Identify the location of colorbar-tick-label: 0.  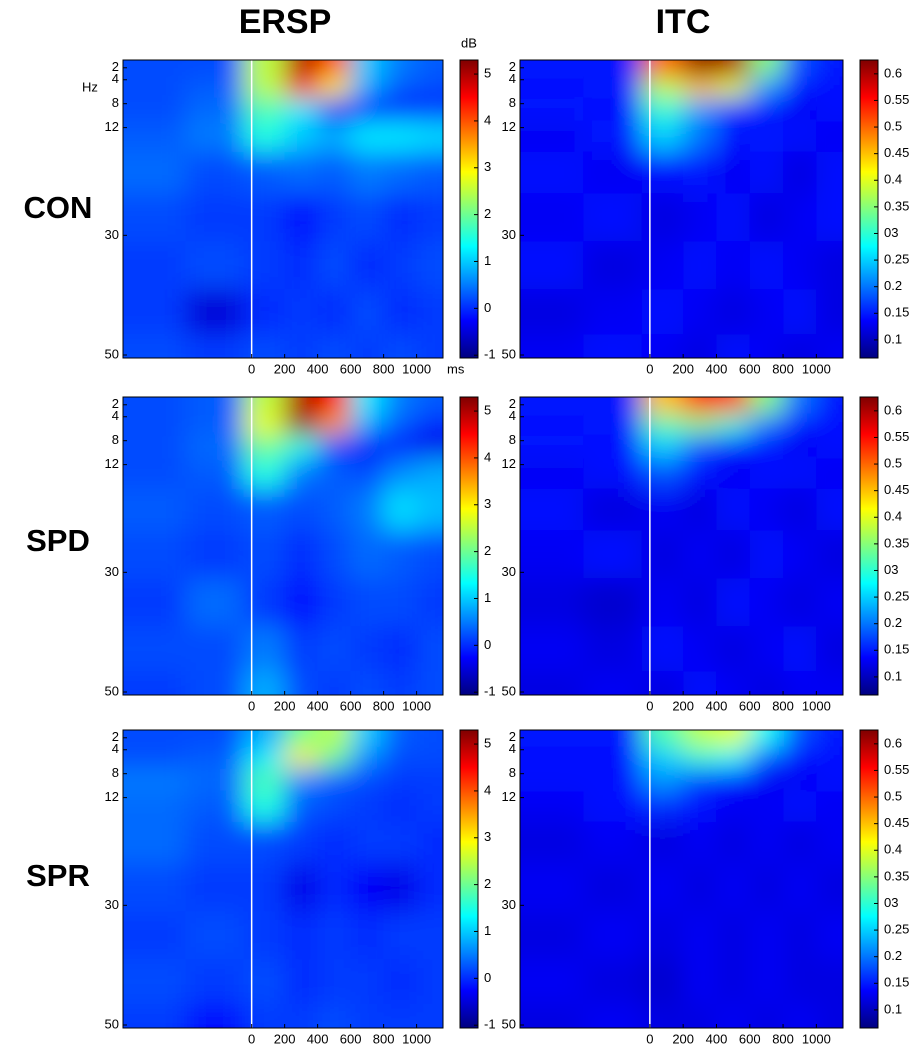
(487, 977).